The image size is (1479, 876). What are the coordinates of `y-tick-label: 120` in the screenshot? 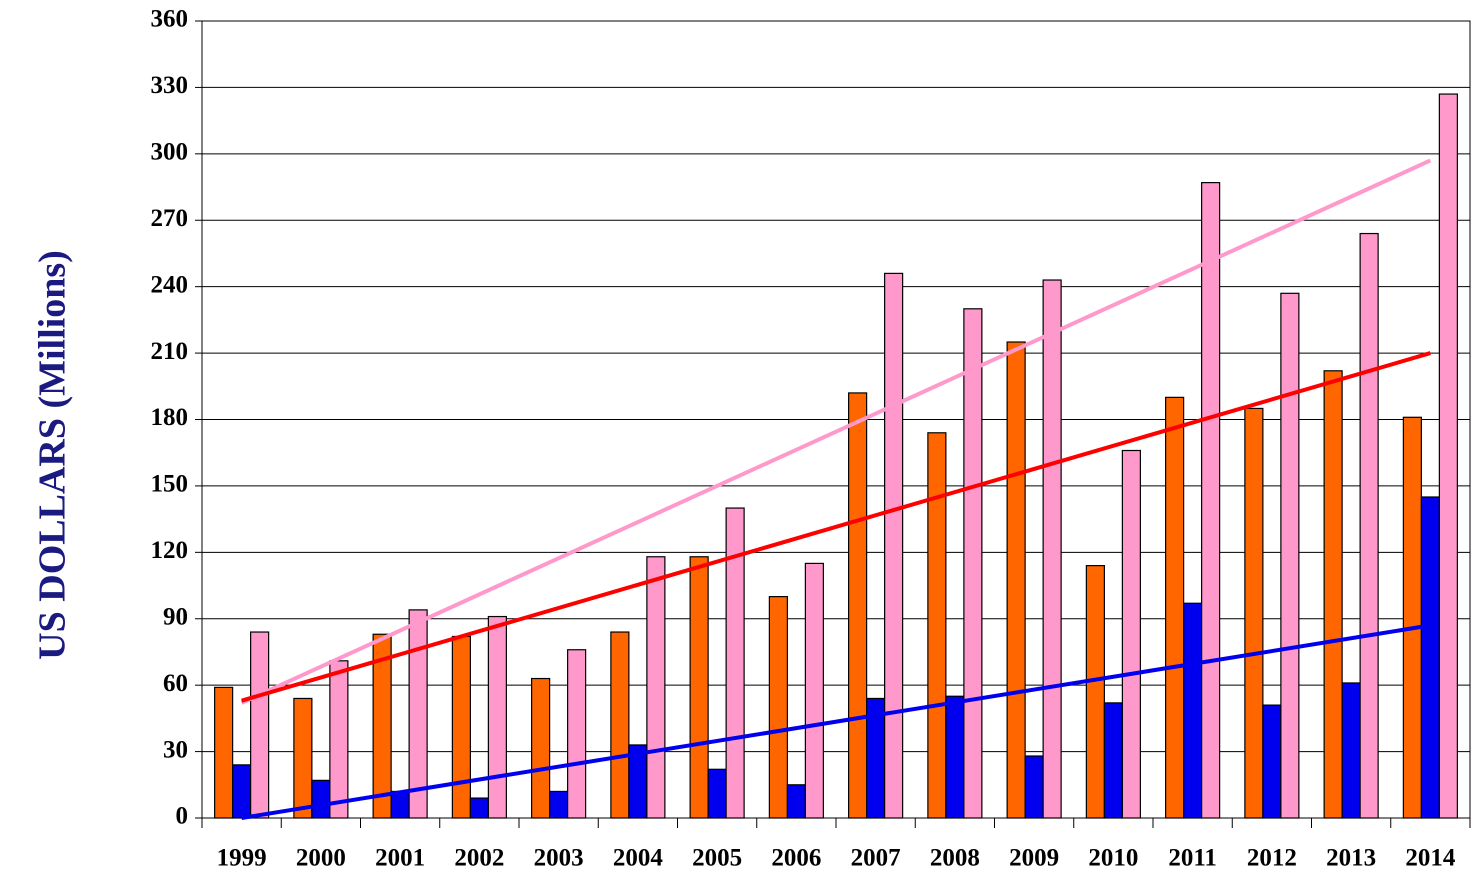 It's located at (170, 550).